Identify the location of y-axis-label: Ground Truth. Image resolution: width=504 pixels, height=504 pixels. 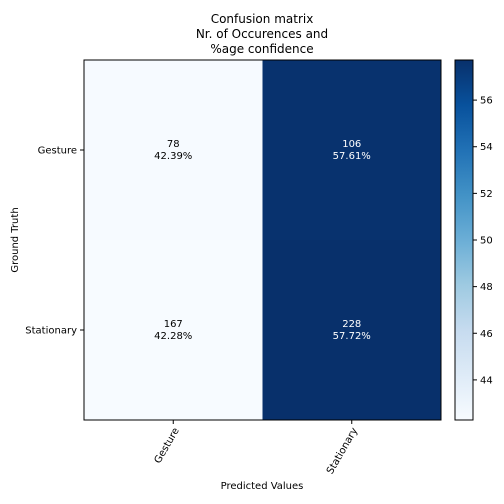
(15, 239).